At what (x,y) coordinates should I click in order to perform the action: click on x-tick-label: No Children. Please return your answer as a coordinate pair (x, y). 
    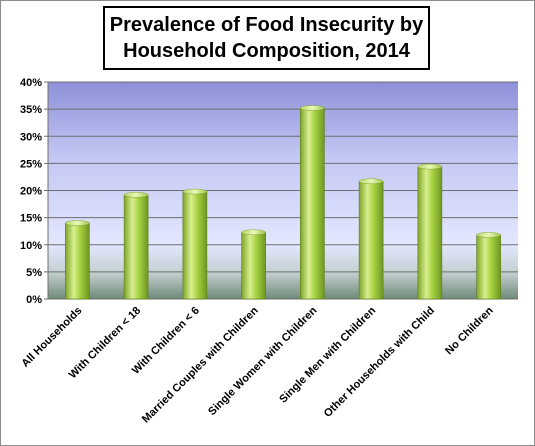
    Looking at the image, I should click on (469, 330).